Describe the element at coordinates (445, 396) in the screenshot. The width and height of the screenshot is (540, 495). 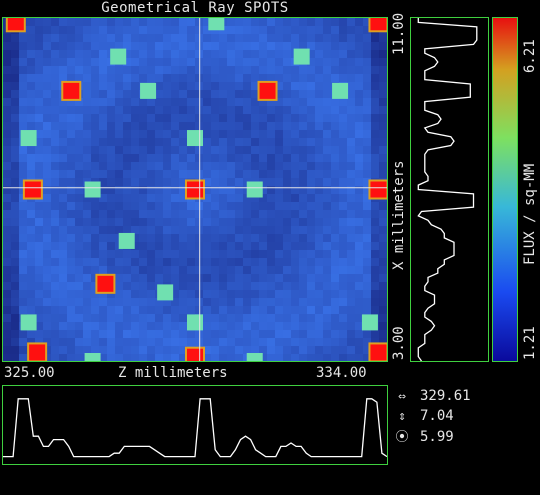
I see `z-position-value: 329.61` at that location.